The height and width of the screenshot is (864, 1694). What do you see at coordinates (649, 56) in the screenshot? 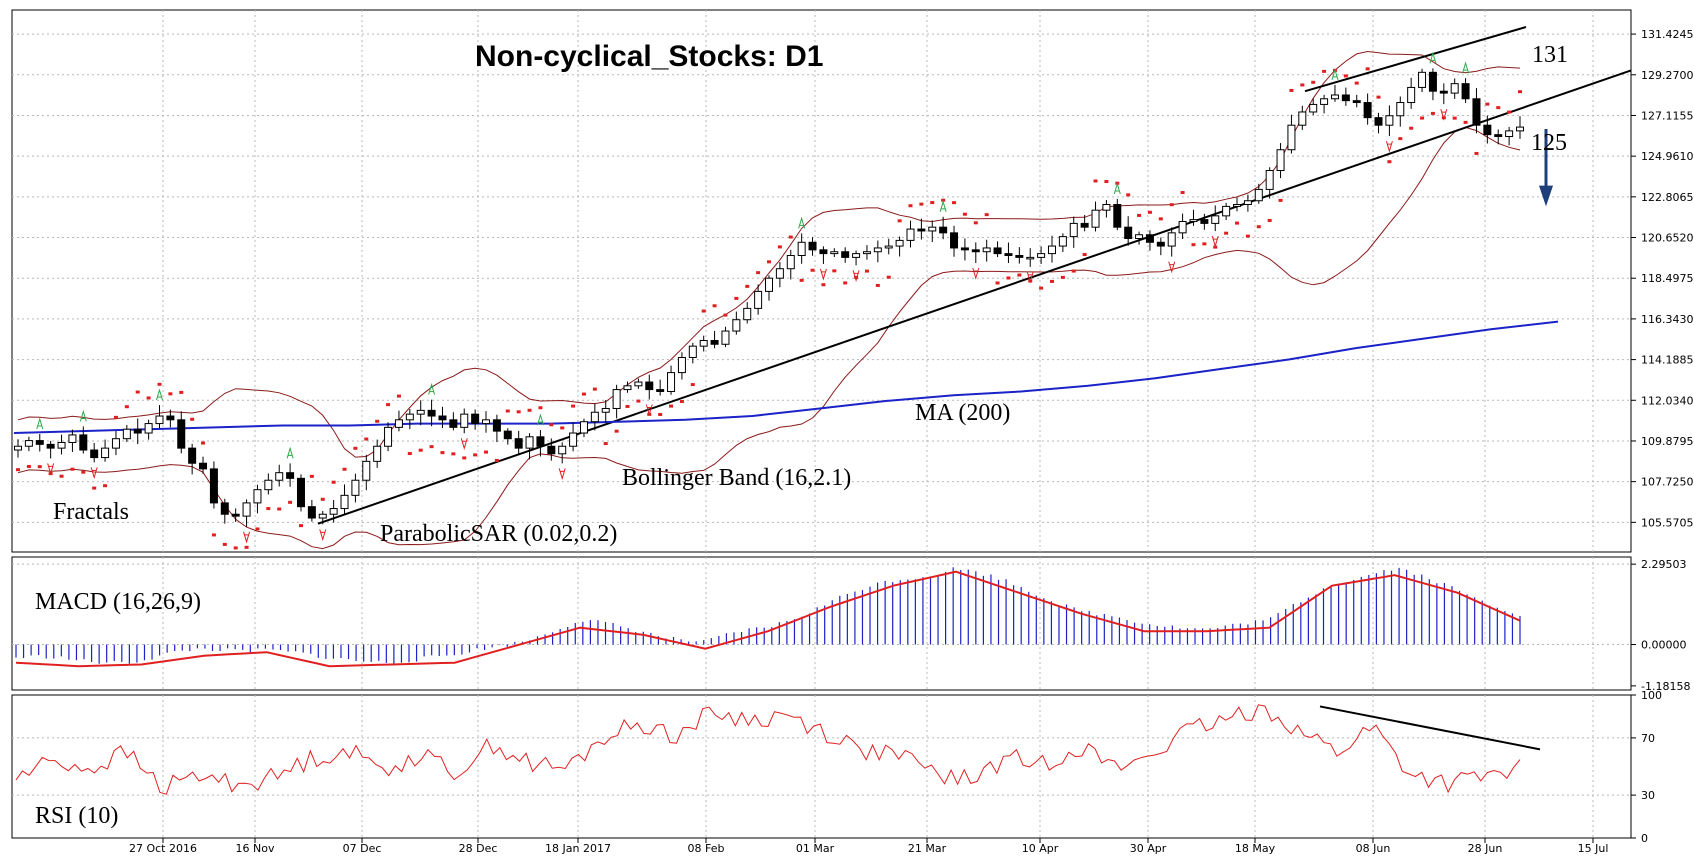
I see `chart-title: Non-cyclical_Stocks: D1` at bounding box center [649, 56].